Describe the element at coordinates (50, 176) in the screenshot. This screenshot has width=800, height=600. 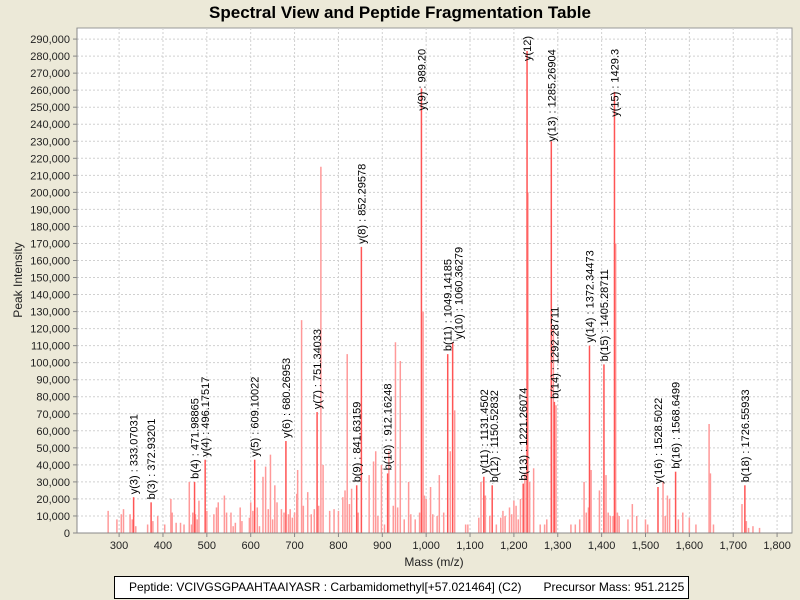
I see `y-tick-label: 210,000` at that location.